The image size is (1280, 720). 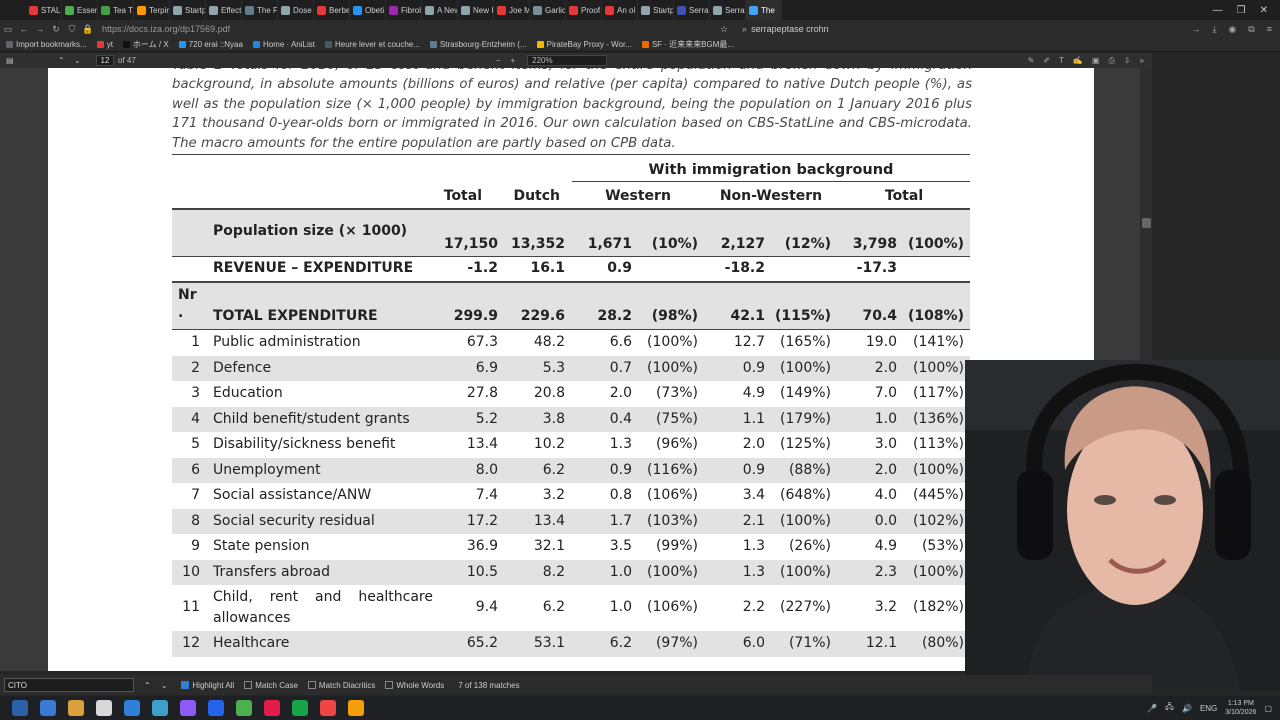 I want to click on find-next-icon: ⌄, so click(x=164, y=685).